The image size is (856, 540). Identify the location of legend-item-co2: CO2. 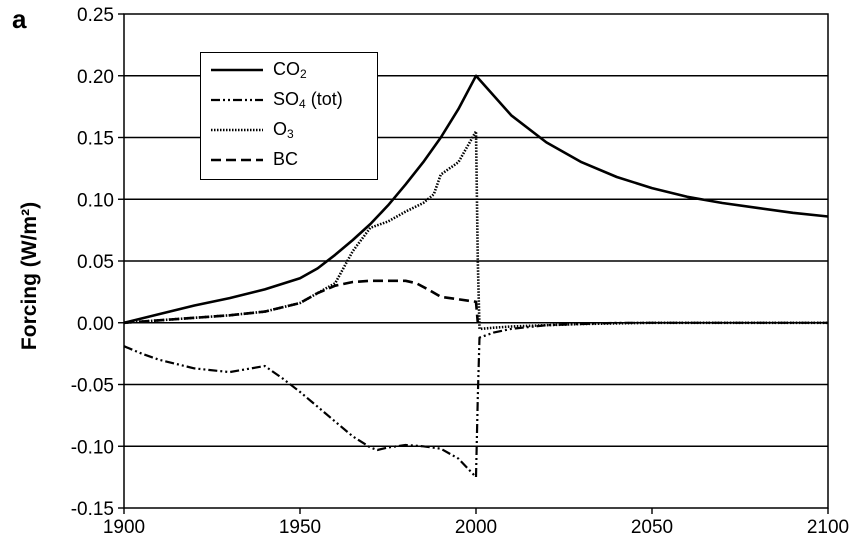
(259, 70).